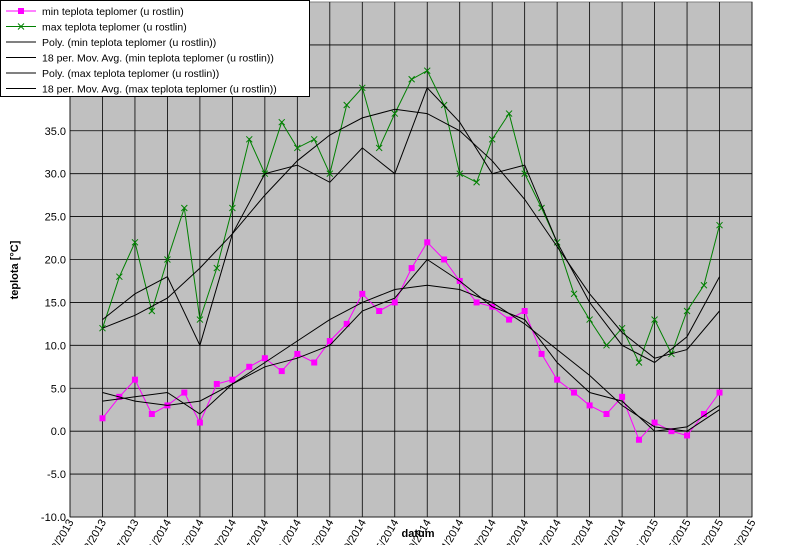 The width and height of the screenshot is (800, 545). Describe the element at coordinates (58, 432) in the screenshot. I see `y-tick-label: 0.0` at that location.